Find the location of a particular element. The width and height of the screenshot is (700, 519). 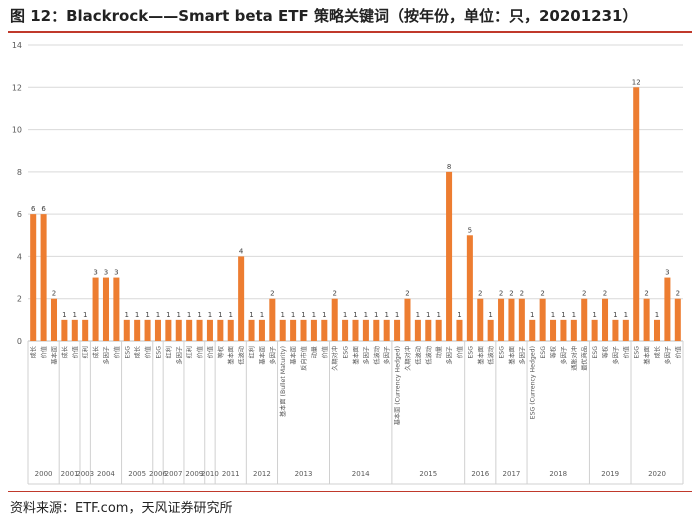

year-group-label: 2014 is located at coordinates (361, 474).